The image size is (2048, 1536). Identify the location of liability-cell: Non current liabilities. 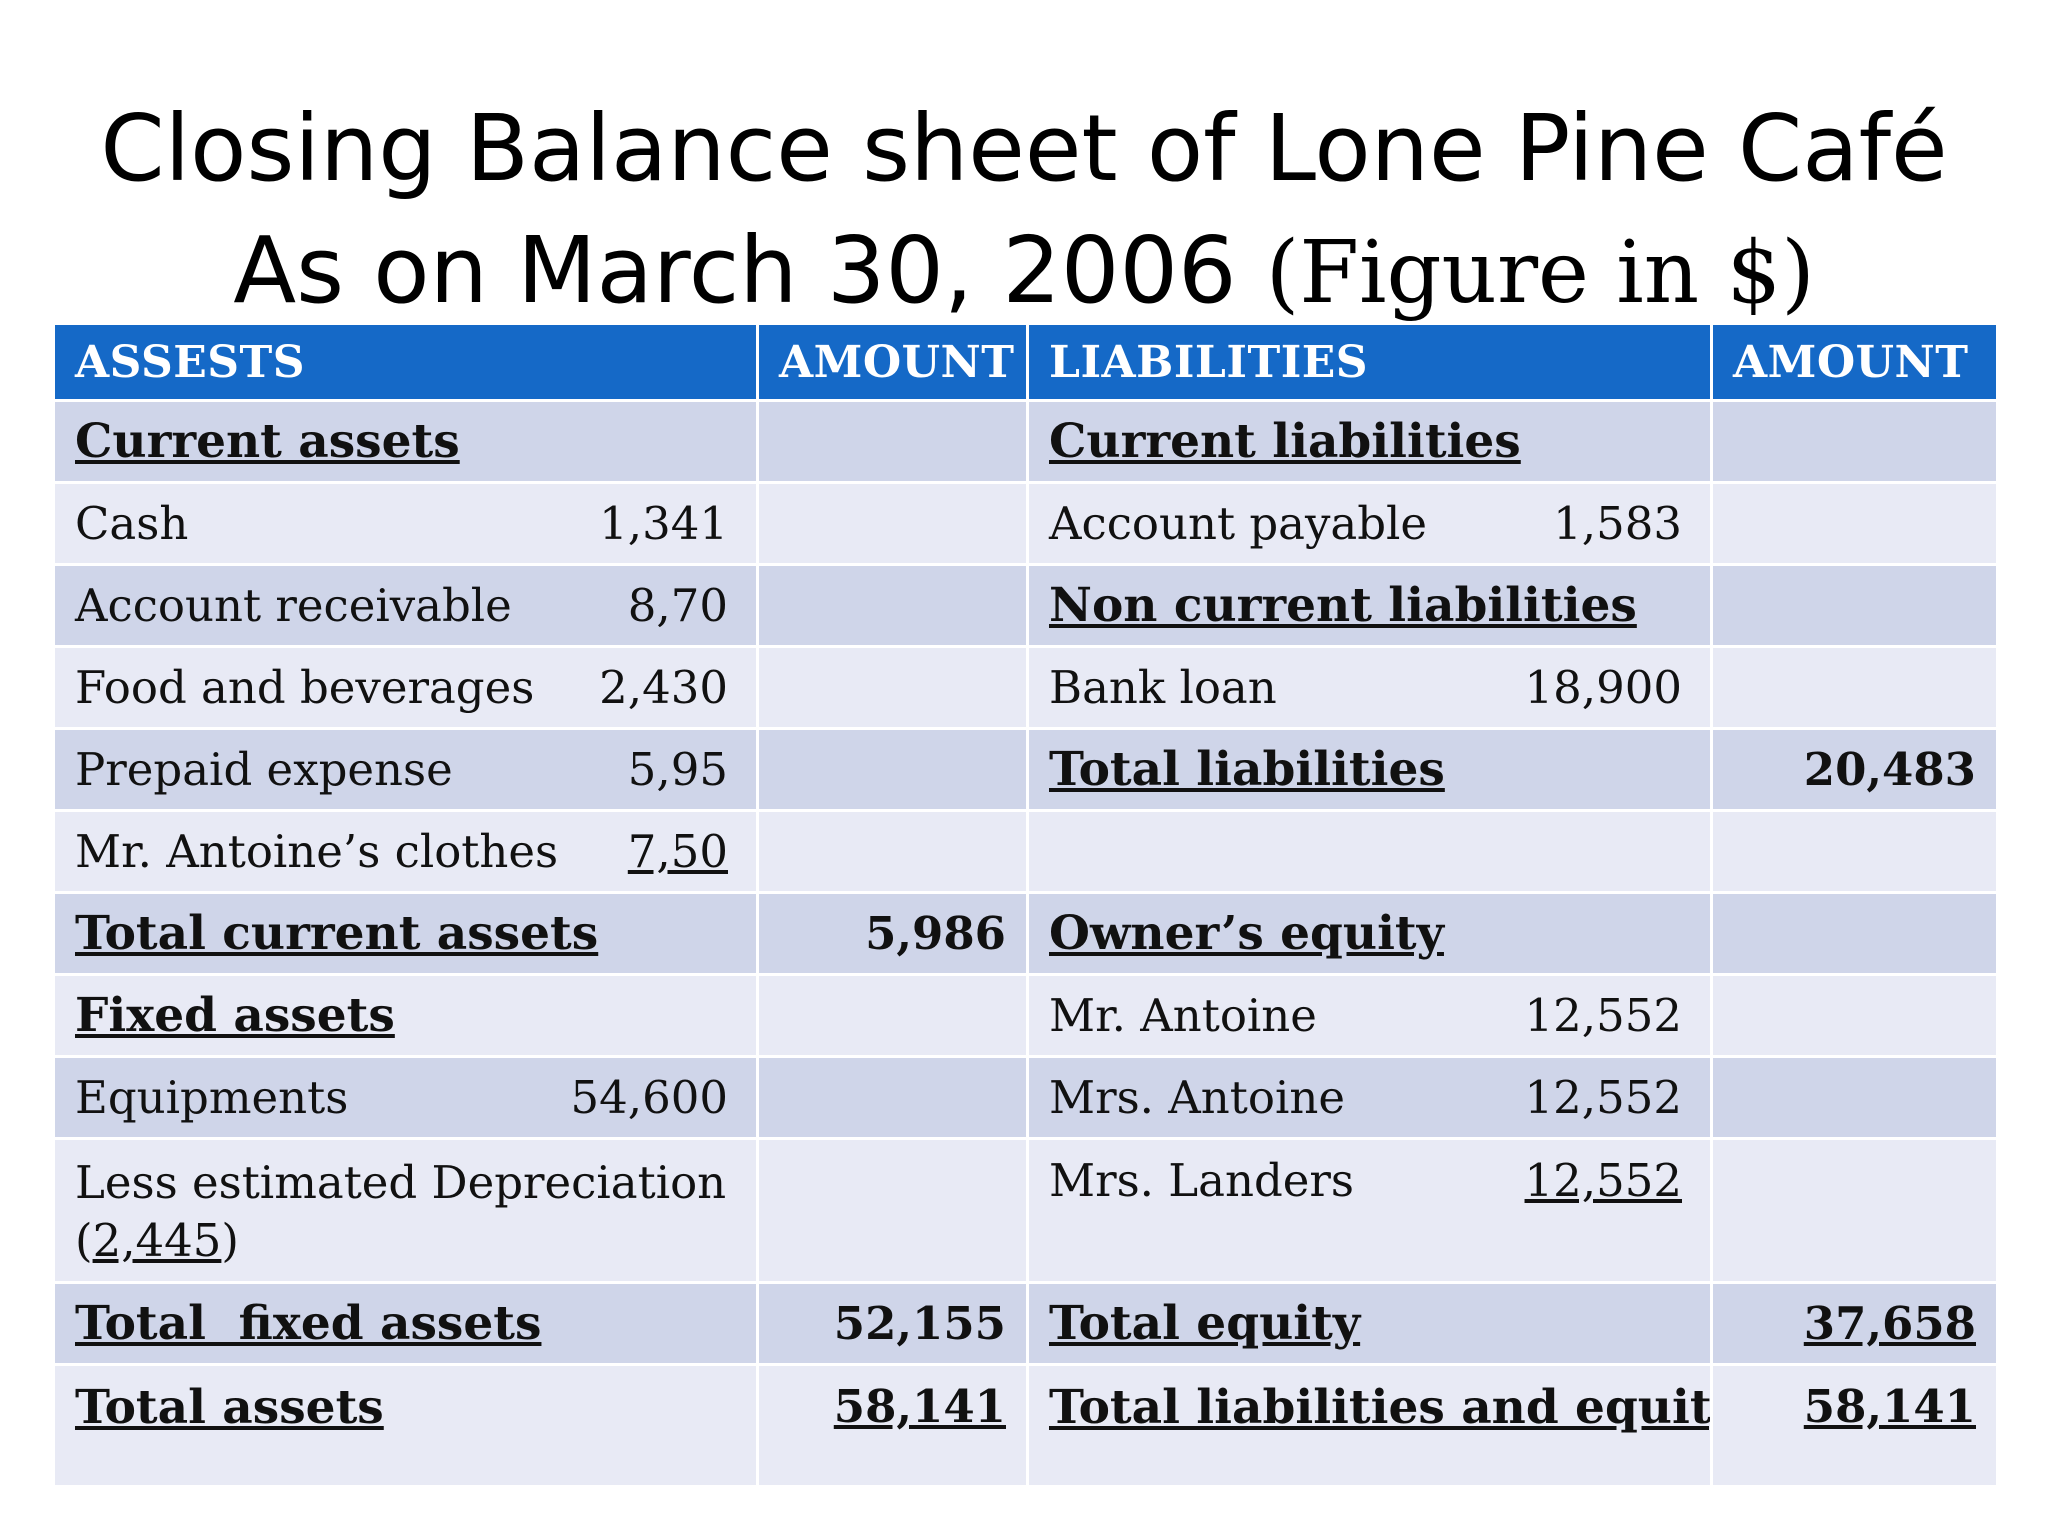
(1369, 605).